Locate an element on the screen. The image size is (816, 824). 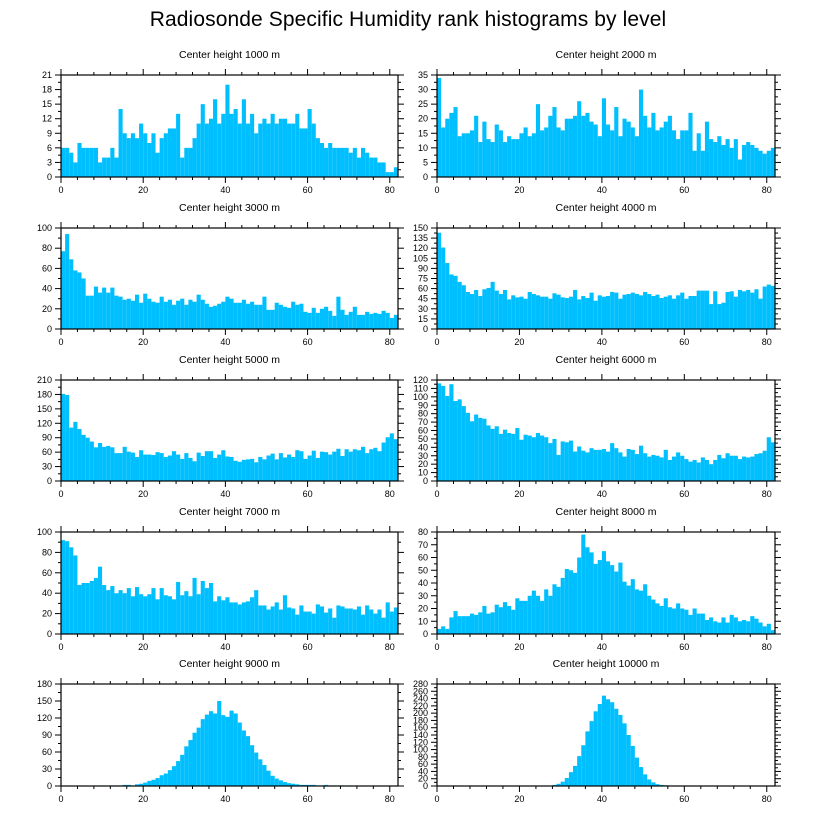
y-tick-label: 10 is located at coordinates (423, 148).